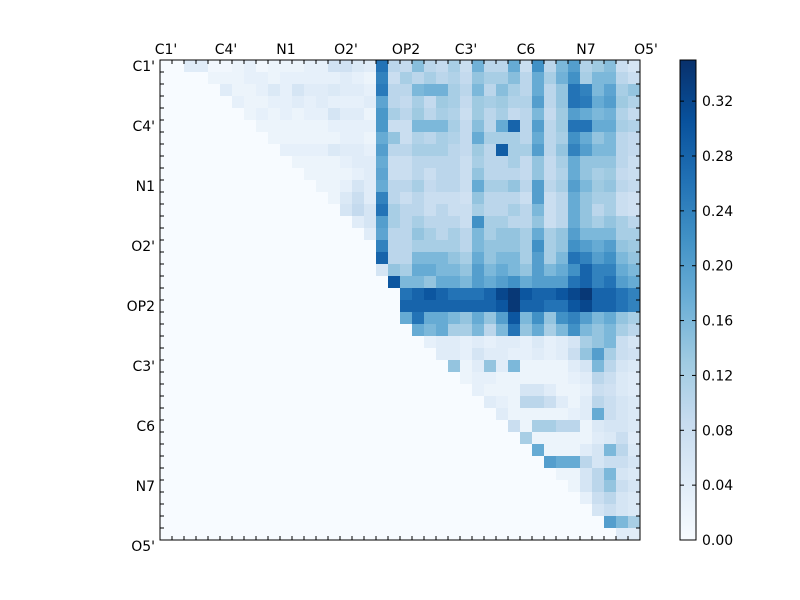 The width and height of the screenshot is (800, 600). Describe the element at coordinates (143, 67) in the screenshot. I see `y-tick-label: C1'` at that location.